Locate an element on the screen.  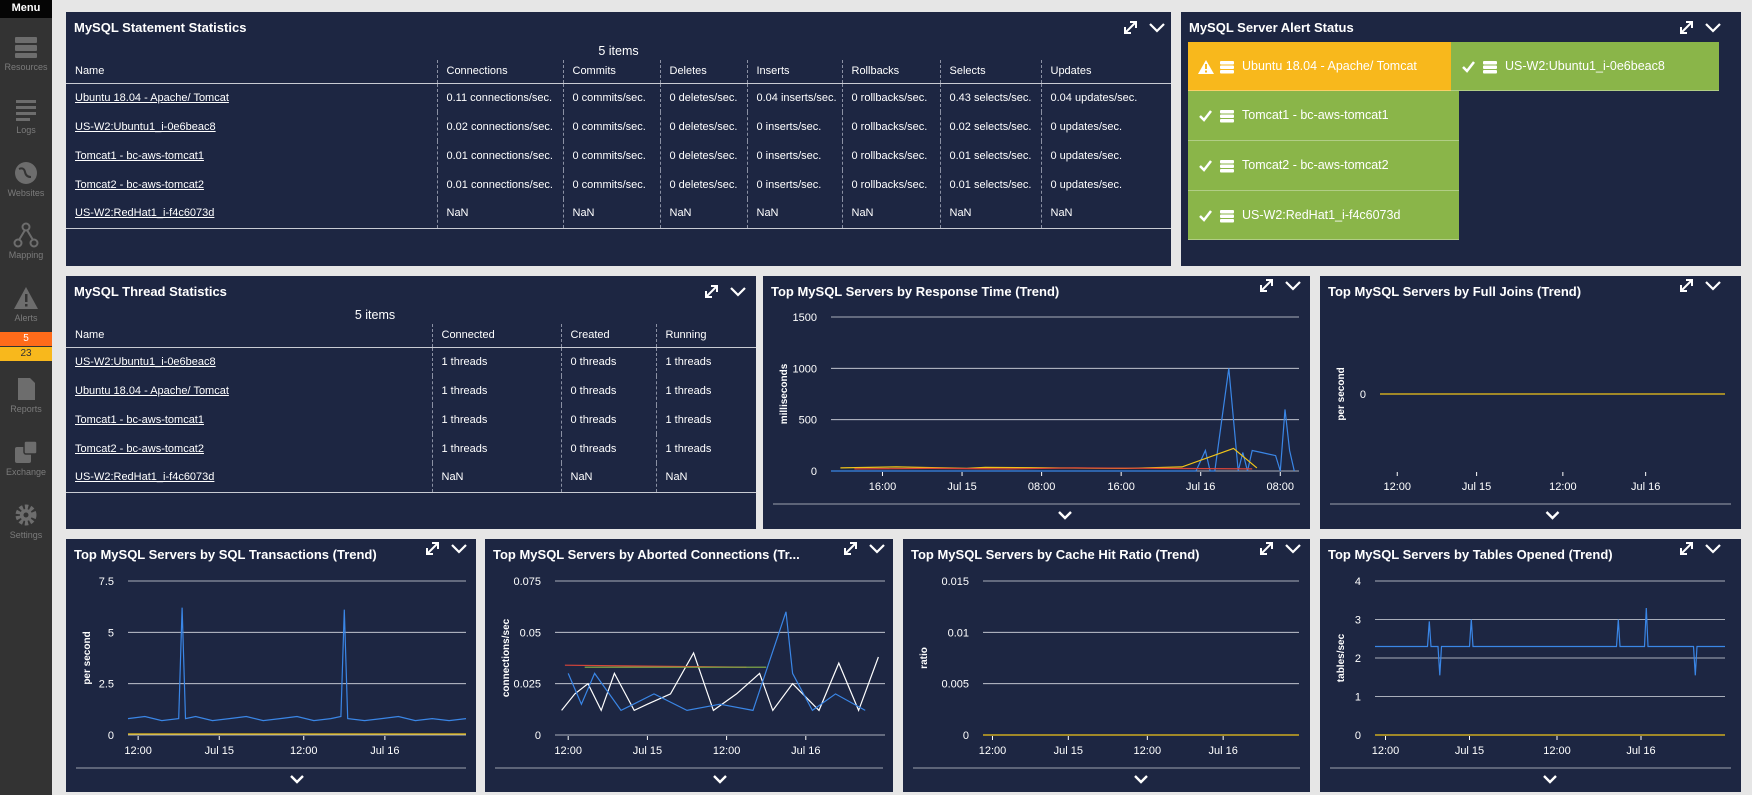
y-tick-label: 2.5 is located at coordinates (106, 685).